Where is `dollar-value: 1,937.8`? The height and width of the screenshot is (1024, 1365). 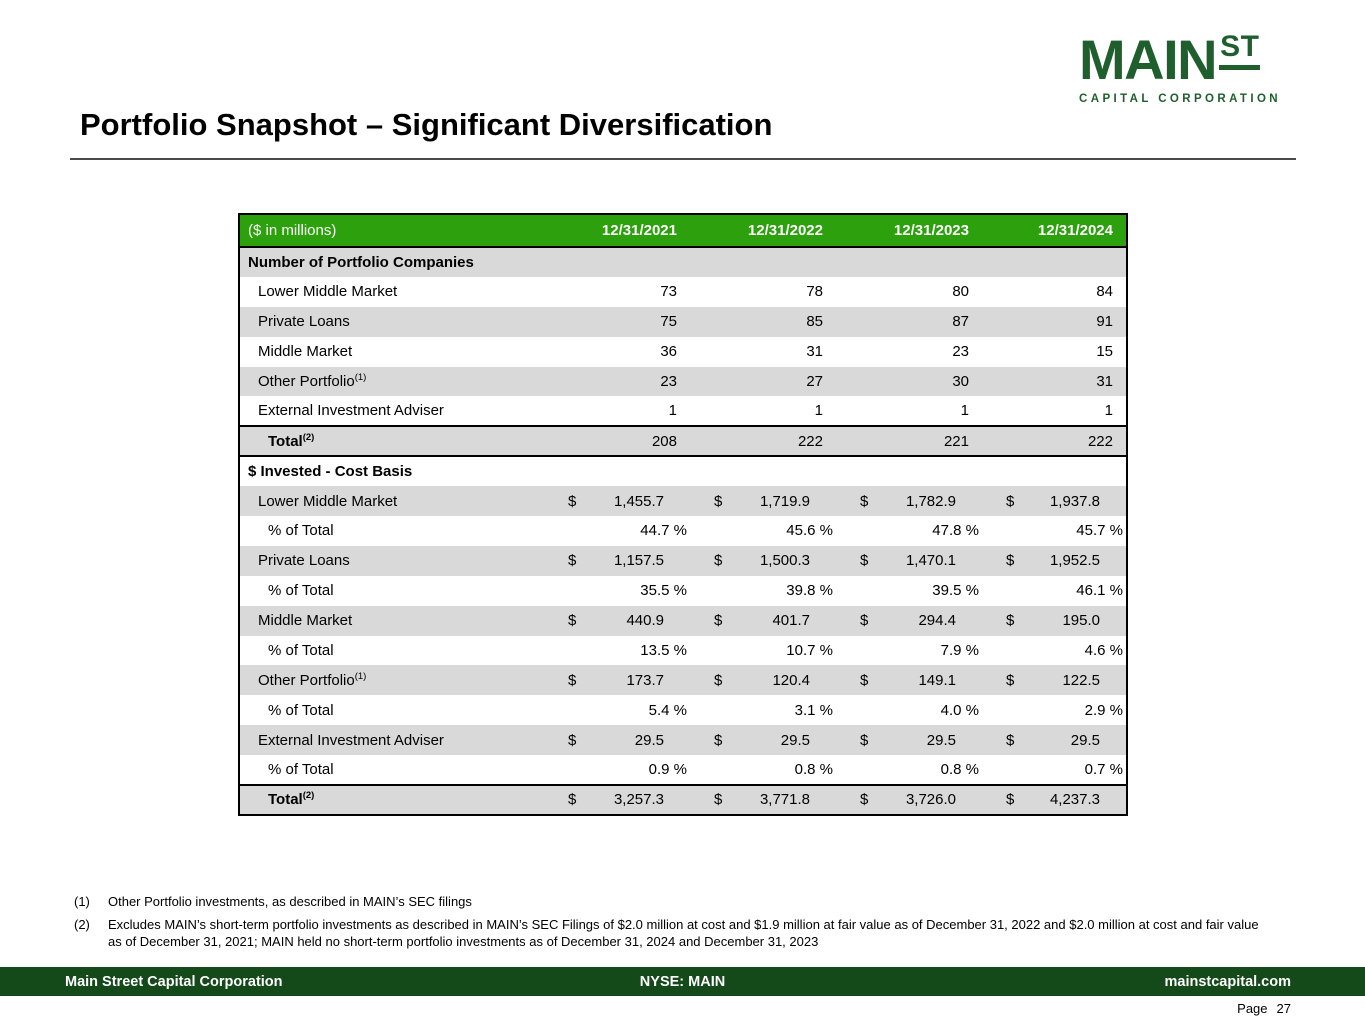
dollar-value: 1,937.8 is located at coordinates (1074, 501).